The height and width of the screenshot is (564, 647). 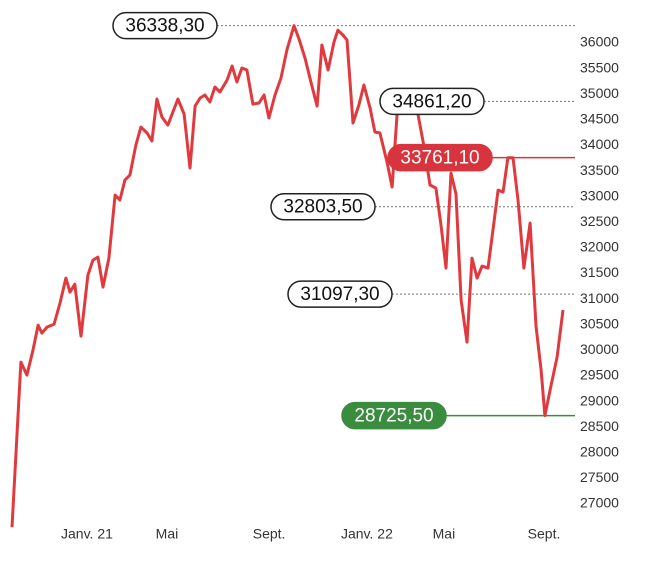 What do you see at coordinates (599, 400) in the screenshot?
I see `y-tick-label: 29000` at bounding box center [599, 400].